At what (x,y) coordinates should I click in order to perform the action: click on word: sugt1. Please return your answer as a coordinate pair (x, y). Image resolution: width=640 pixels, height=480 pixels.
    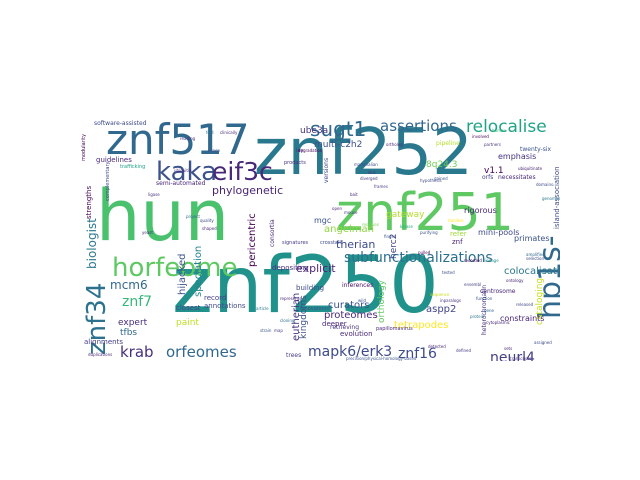
    Looking at the image, I should click on (338, 130).